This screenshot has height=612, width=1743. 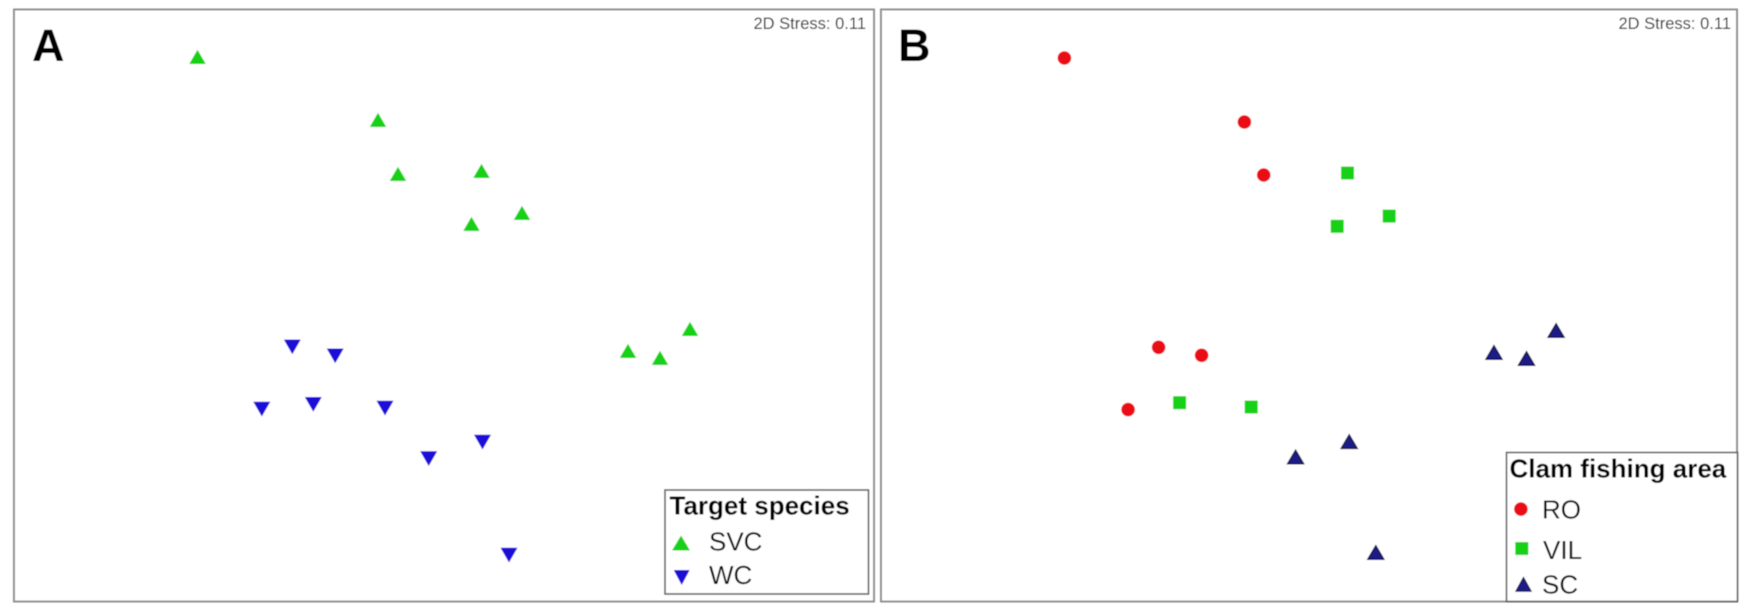 I want to click on svg-text: SC, so click(x=1560, y=585).